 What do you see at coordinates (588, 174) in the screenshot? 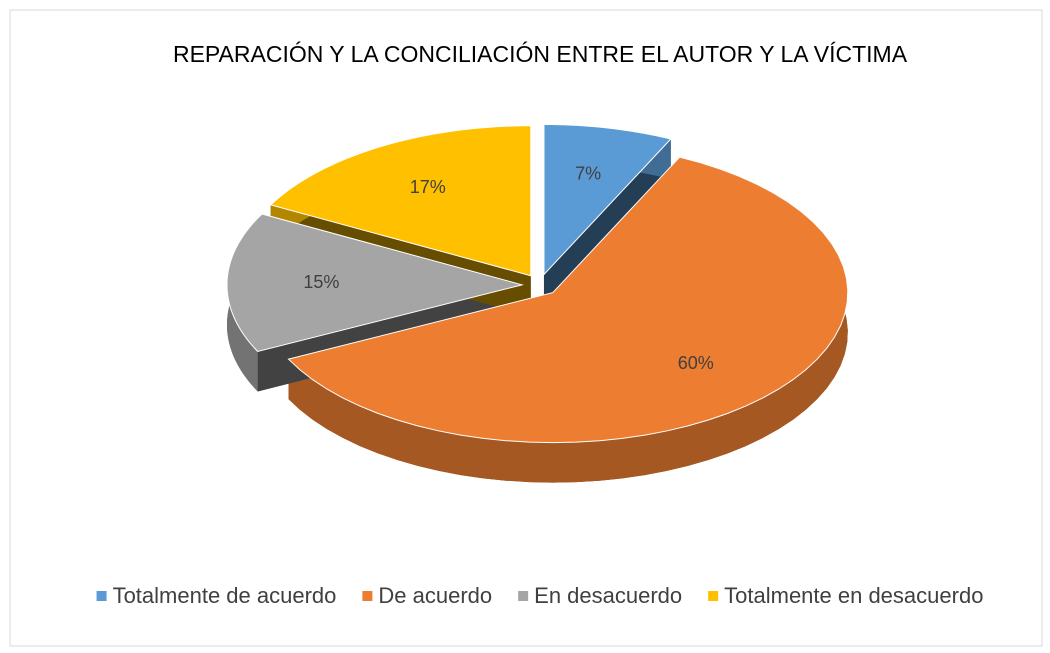
I see `data-label: 7%` at bounding box center [588, 174].